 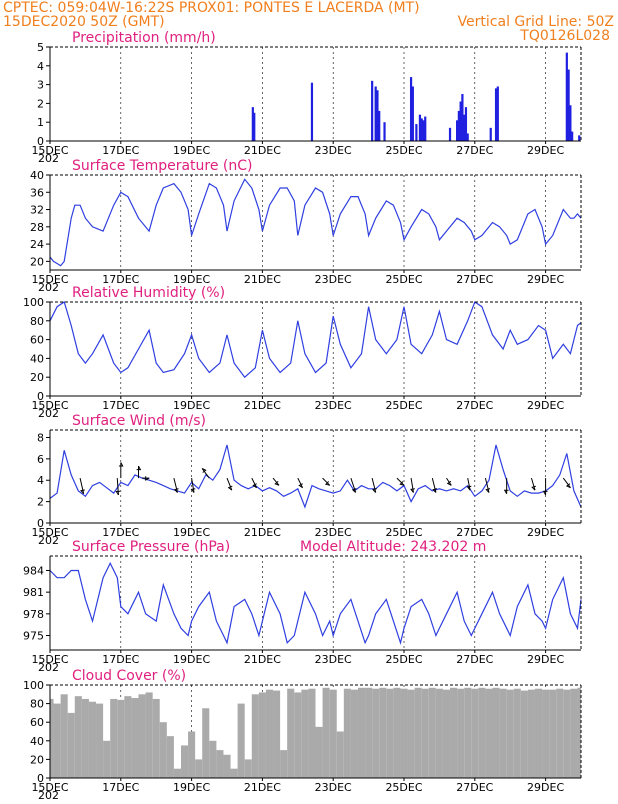 I want to click on x-tick-label: 19DEC, so click(x=191, y=405).